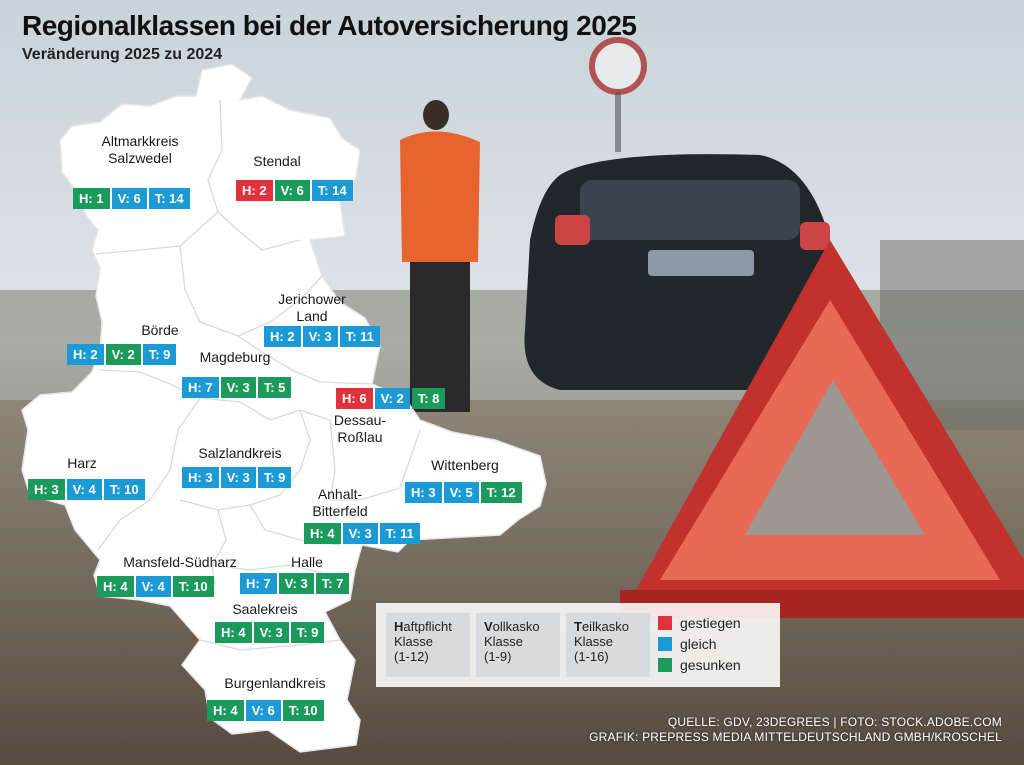 The height and width of the screenshot is (765, 1024). I want to click on district-name-line: Burgenlandkreis, so click(275, 683).